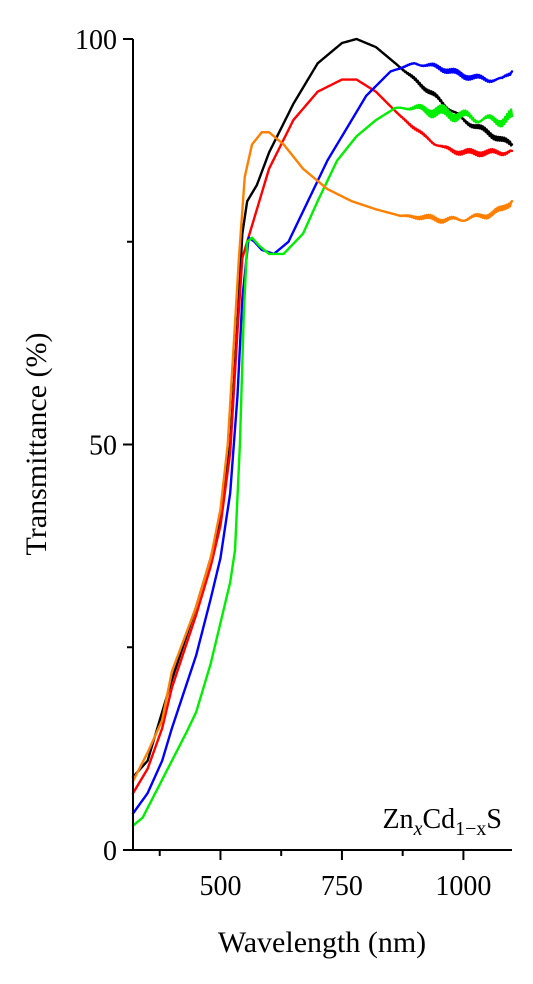  Describe the element at coordinates (397, 819) in the screenshot. I see `annotation-base: Zn` at that location.